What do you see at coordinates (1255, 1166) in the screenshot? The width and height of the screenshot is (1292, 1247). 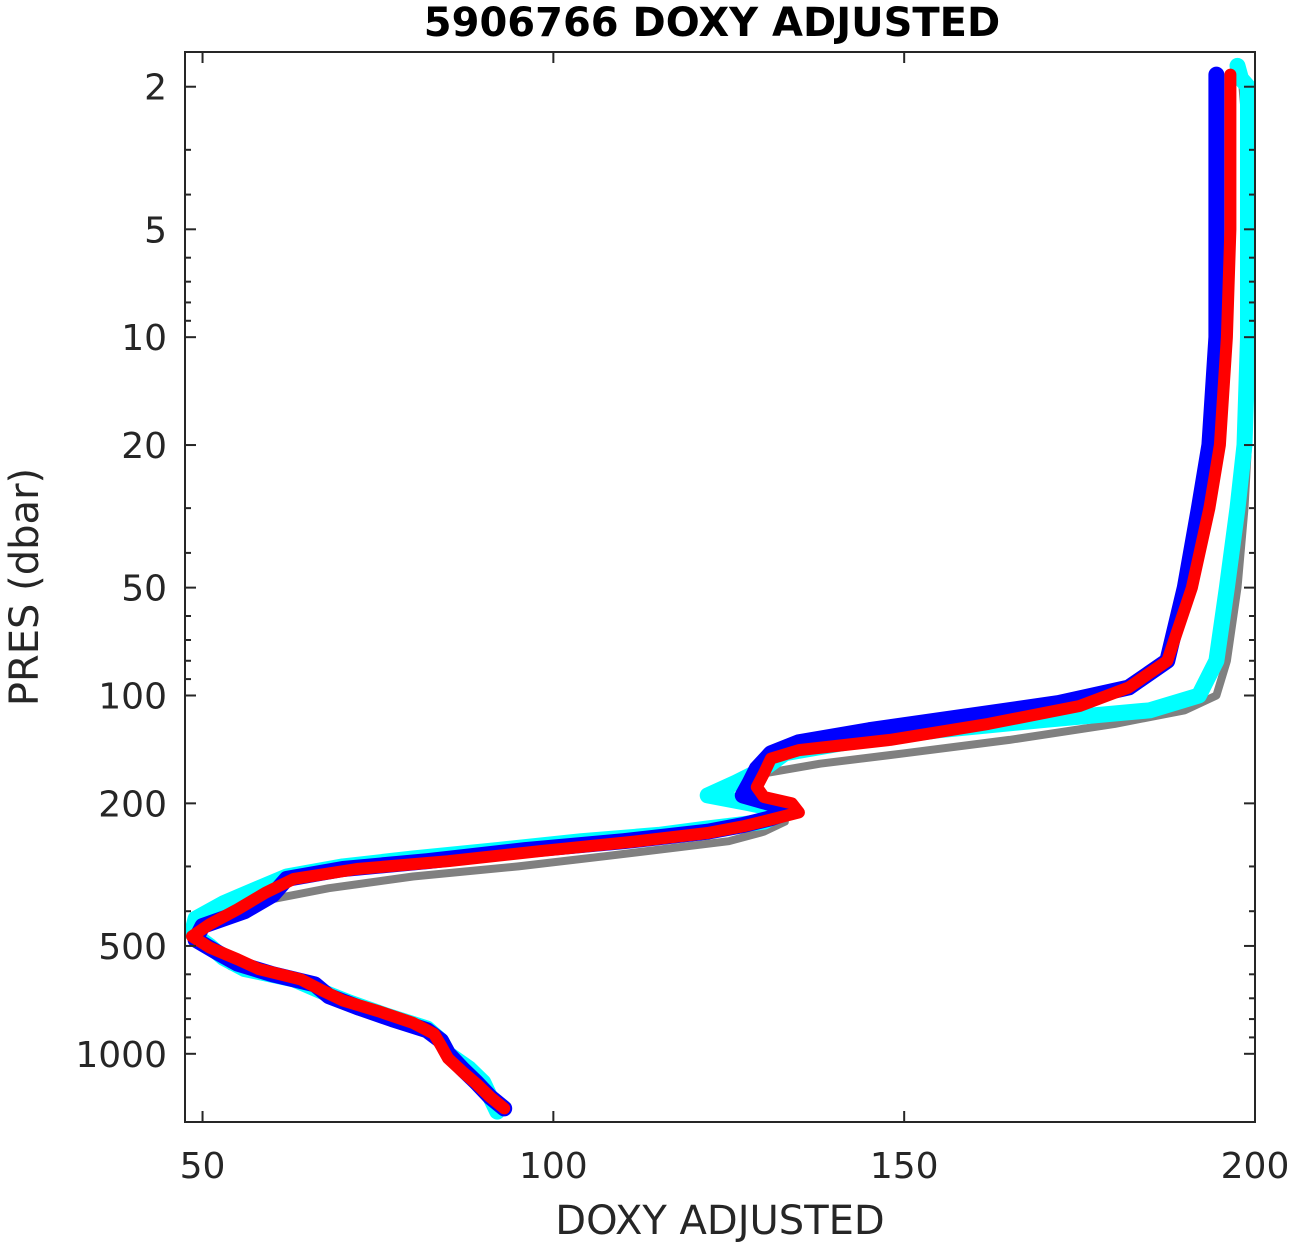 I see `x-tick-label: 200` at bounding box center [1255, 1166].